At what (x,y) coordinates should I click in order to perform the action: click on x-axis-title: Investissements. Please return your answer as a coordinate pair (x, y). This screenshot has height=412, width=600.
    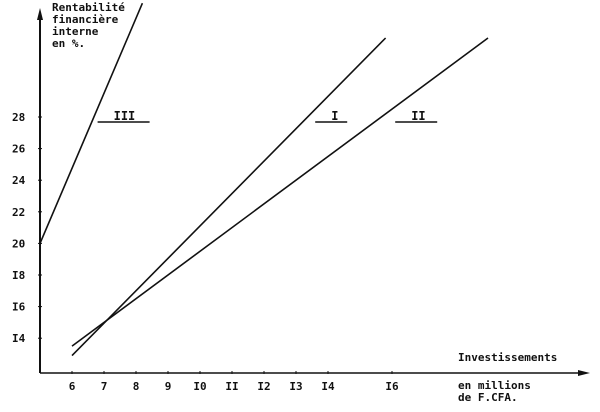
    Looking at the image, I should click on (508, 357).